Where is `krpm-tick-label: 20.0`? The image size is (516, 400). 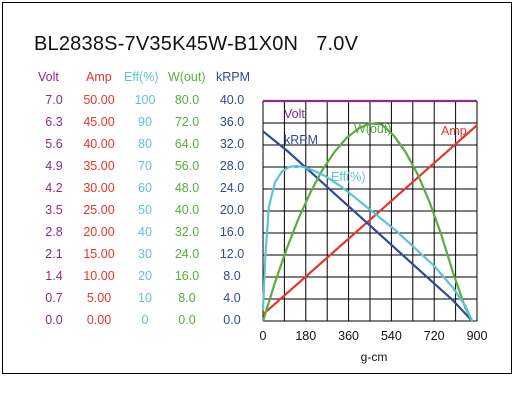
krpm-tick-label: 20.0 is located at coordinates (232, 210).